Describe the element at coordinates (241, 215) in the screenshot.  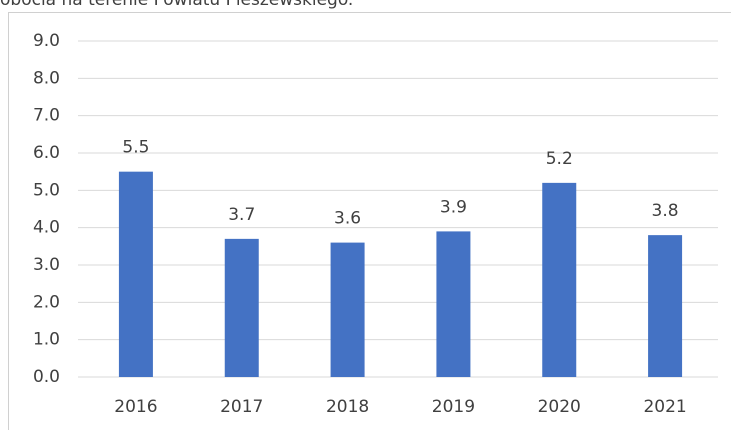
I see `data-label: 3.7` at that location.